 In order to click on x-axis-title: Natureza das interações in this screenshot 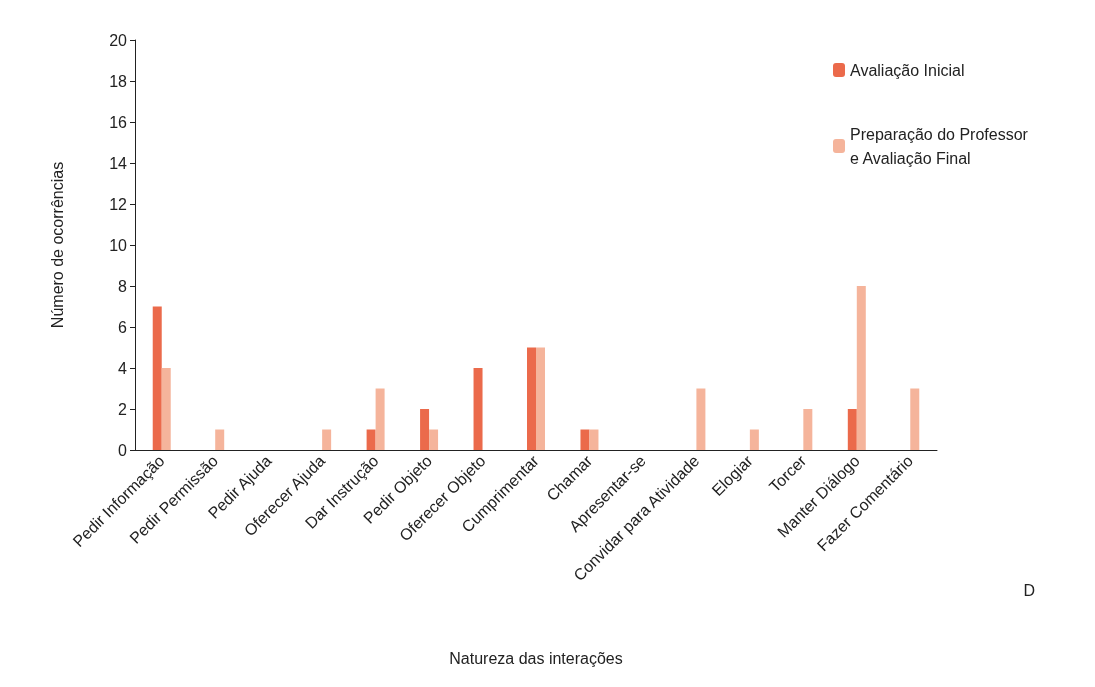, I will do `click(536, 658)`.